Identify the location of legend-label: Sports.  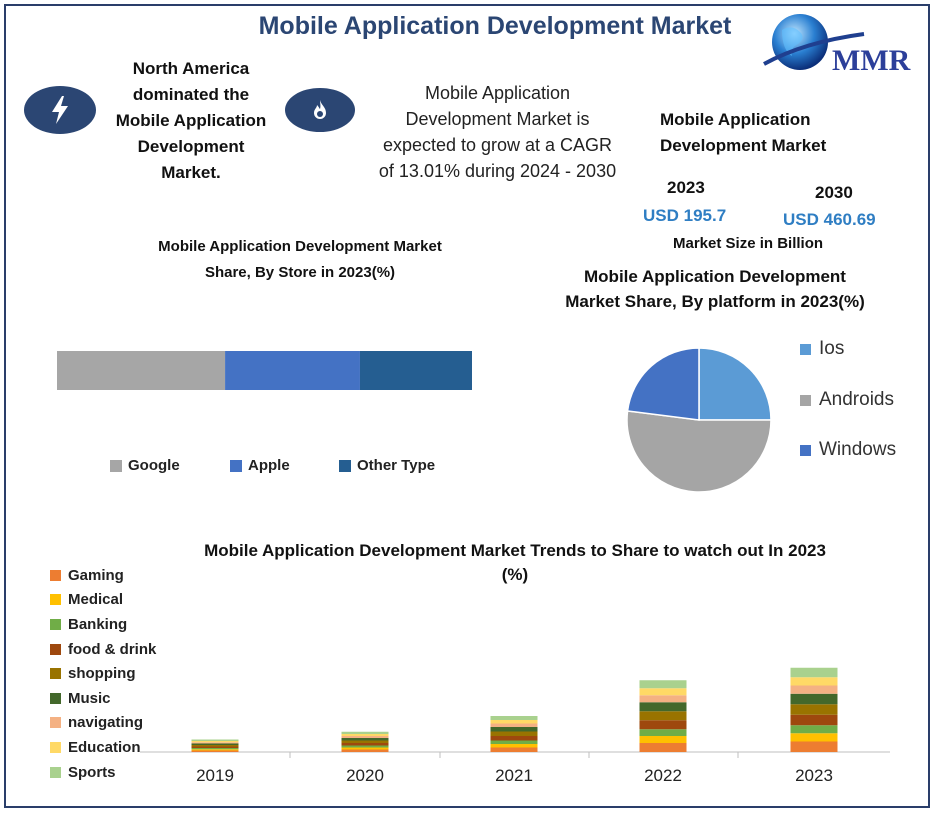
(92, 772).